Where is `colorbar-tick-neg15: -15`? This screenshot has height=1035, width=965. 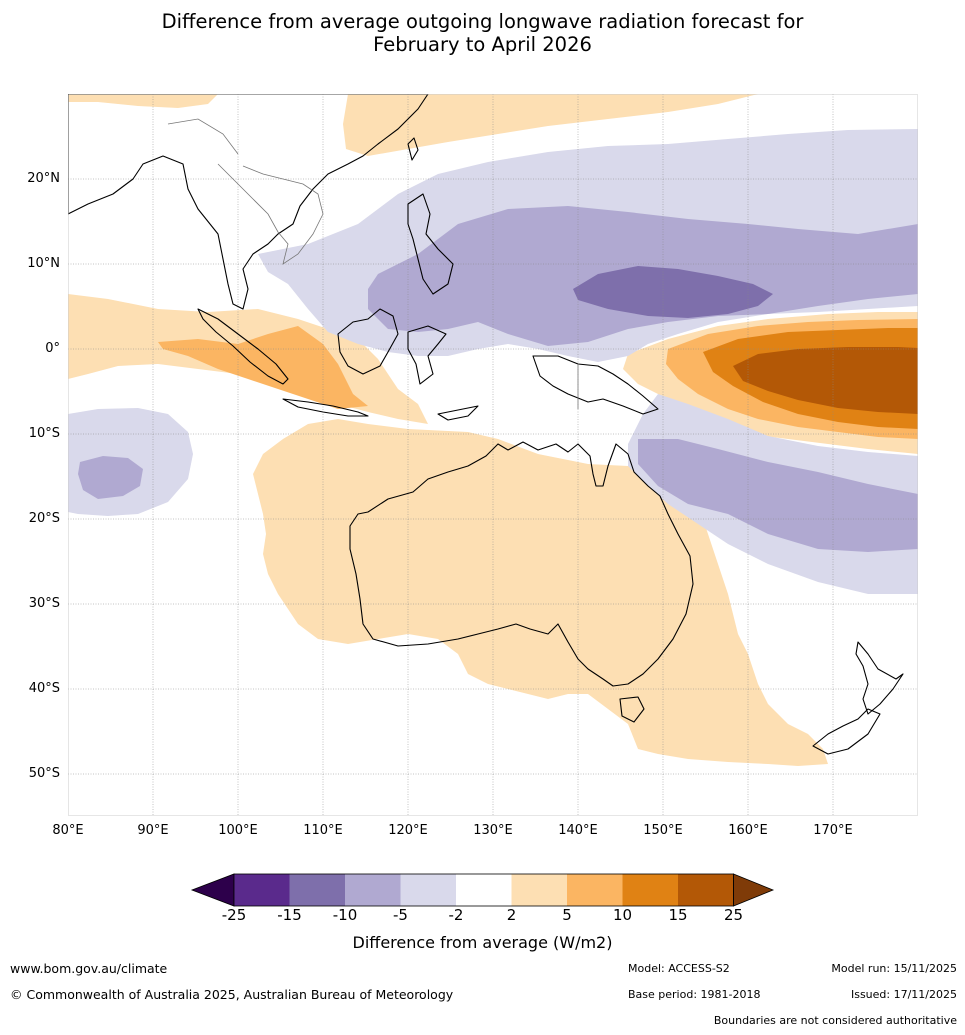 colorbar-tick-neg15: -15 is located at coordinates (289, 915).